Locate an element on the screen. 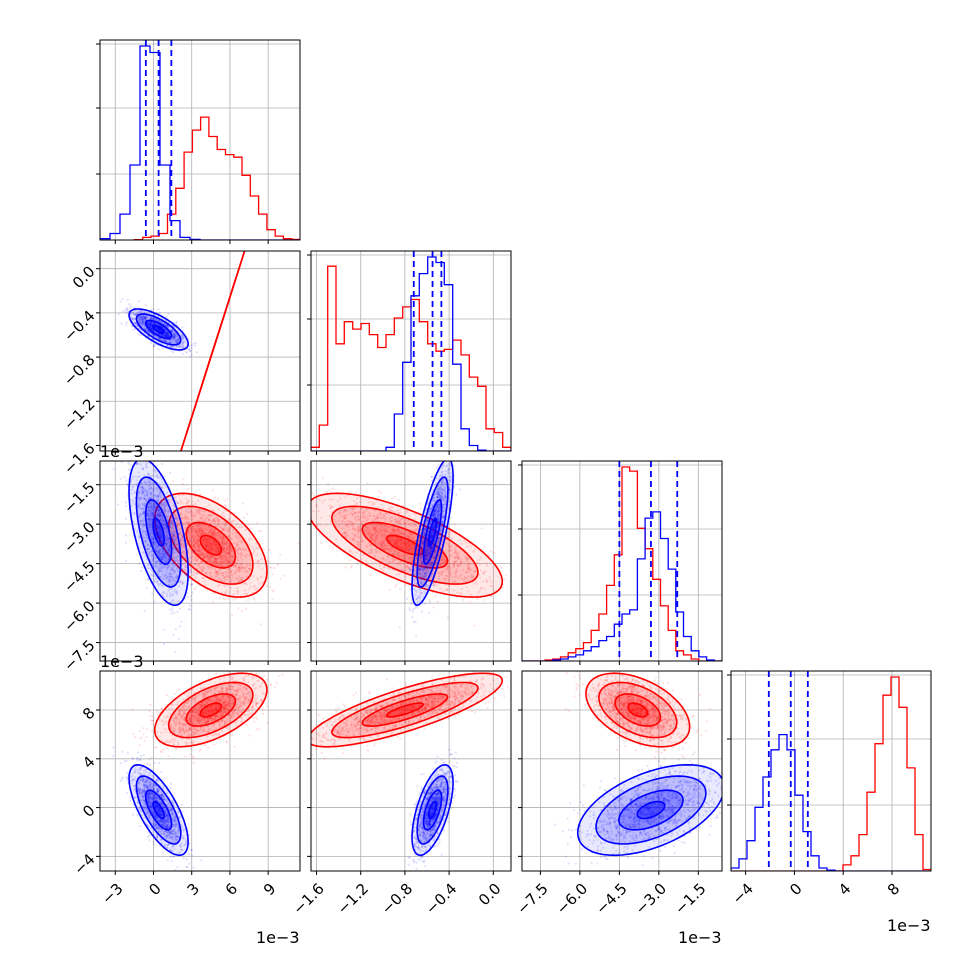 The image size is (970, 970). panel-frame is located at coordinates (200, 351).